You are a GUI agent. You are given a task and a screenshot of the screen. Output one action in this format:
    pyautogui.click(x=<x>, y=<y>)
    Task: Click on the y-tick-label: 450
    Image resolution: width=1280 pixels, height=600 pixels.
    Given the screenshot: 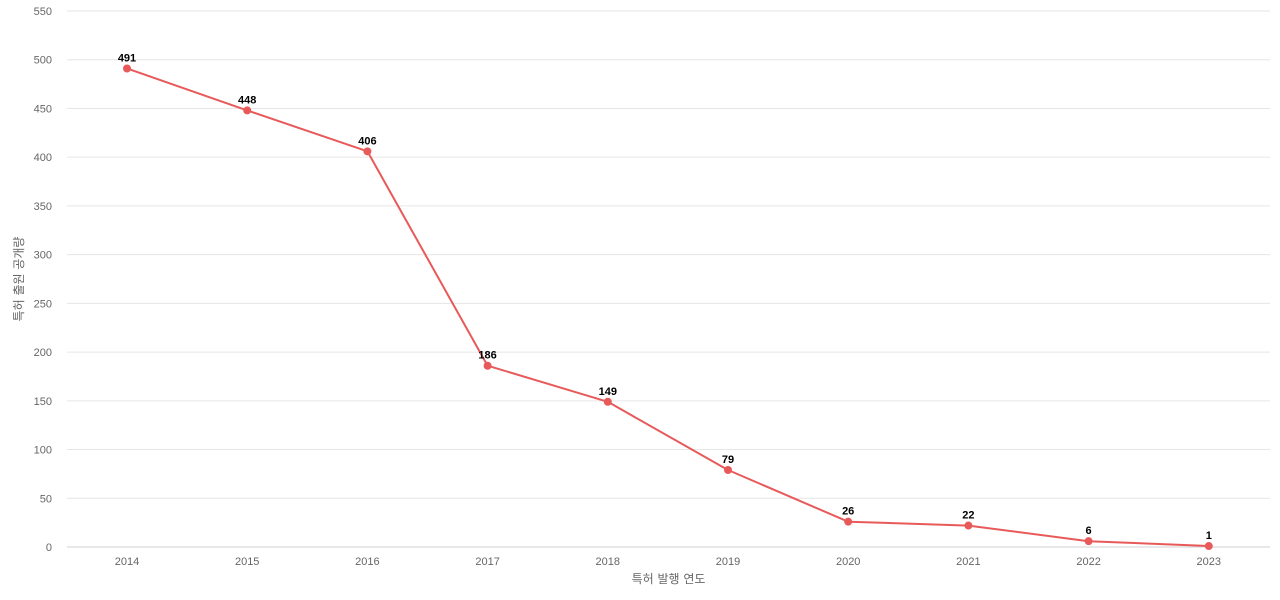 What is the action you would take?
    pyautogui.click(x=43, y=109)
    